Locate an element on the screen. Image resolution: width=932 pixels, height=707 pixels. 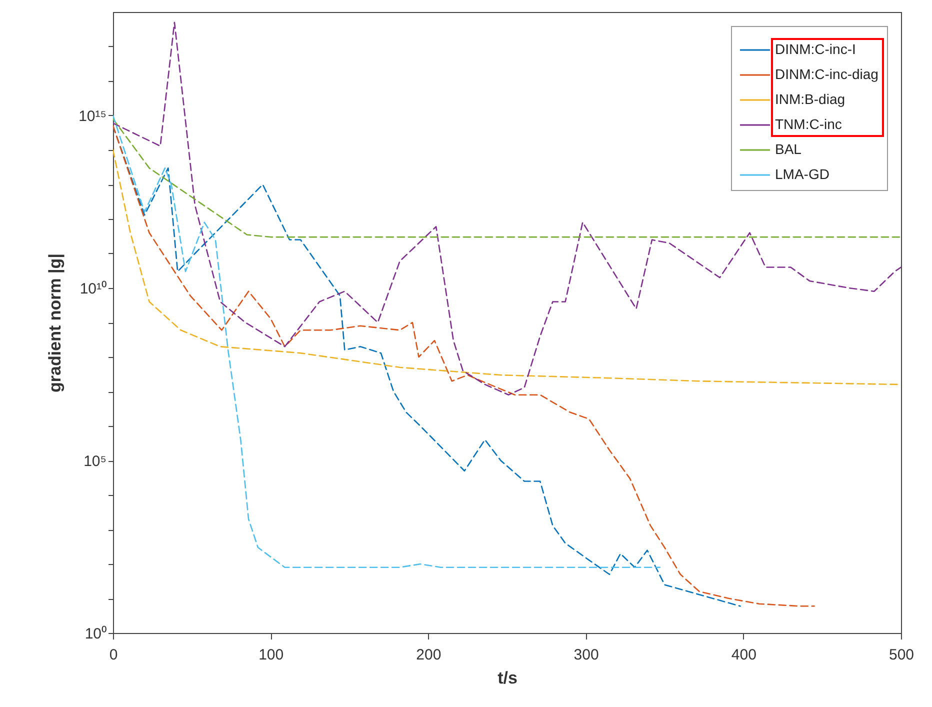
legend-label: DINM:C-inc-diag is located at coordinates (826, 74).